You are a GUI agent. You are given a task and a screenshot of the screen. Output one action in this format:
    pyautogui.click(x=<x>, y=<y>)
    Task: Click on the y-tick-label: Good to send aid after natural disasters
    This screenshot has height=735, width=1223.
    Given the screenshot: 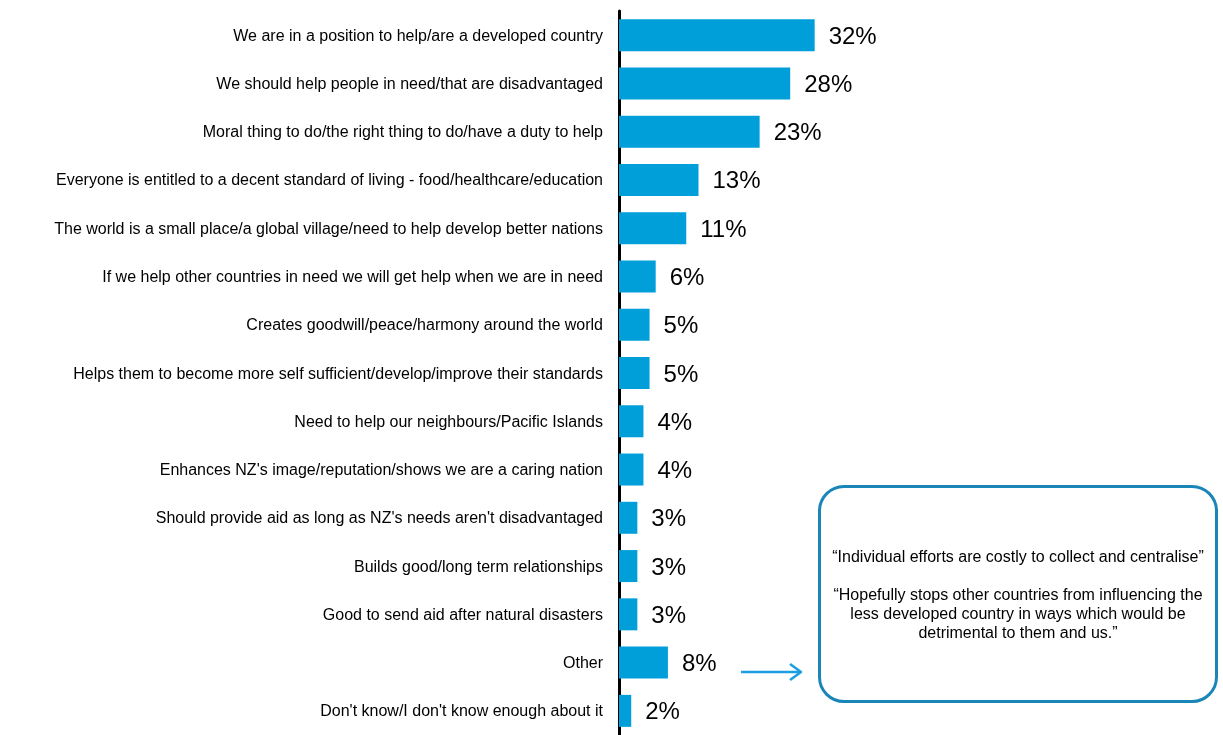 What is the action you would take?
    pyautogui.click(x=462, y=614)
    